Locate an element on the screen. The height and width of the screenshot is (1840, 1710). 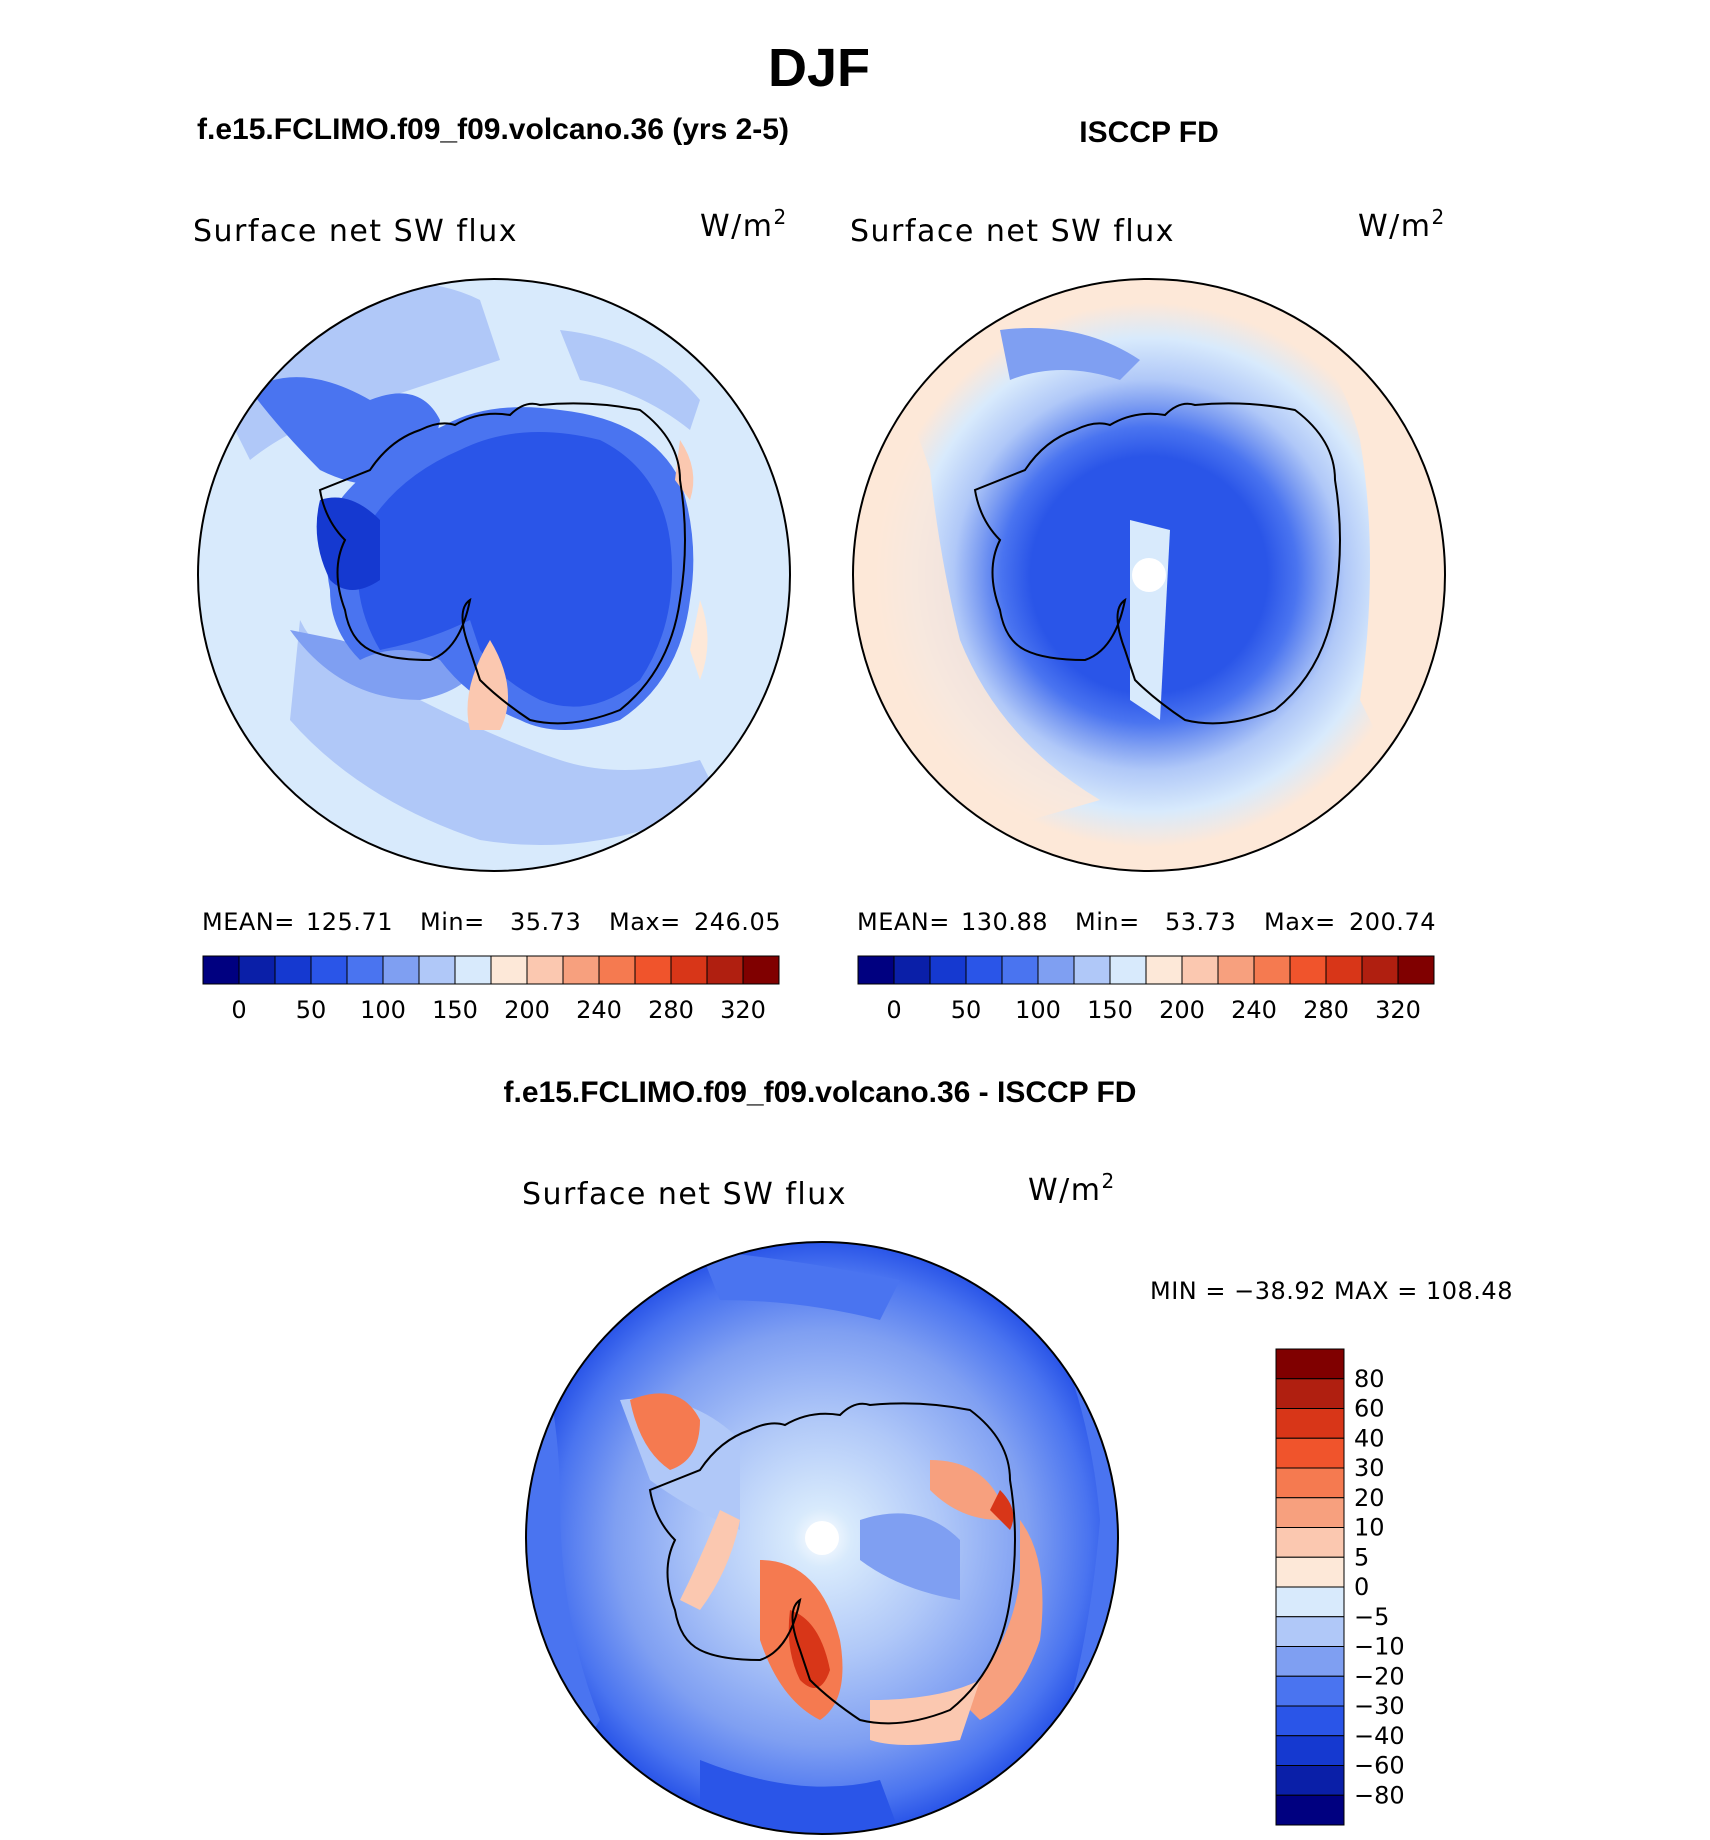
panel-model-variable: Surface net SW flux is located at coordinates (355, 231).